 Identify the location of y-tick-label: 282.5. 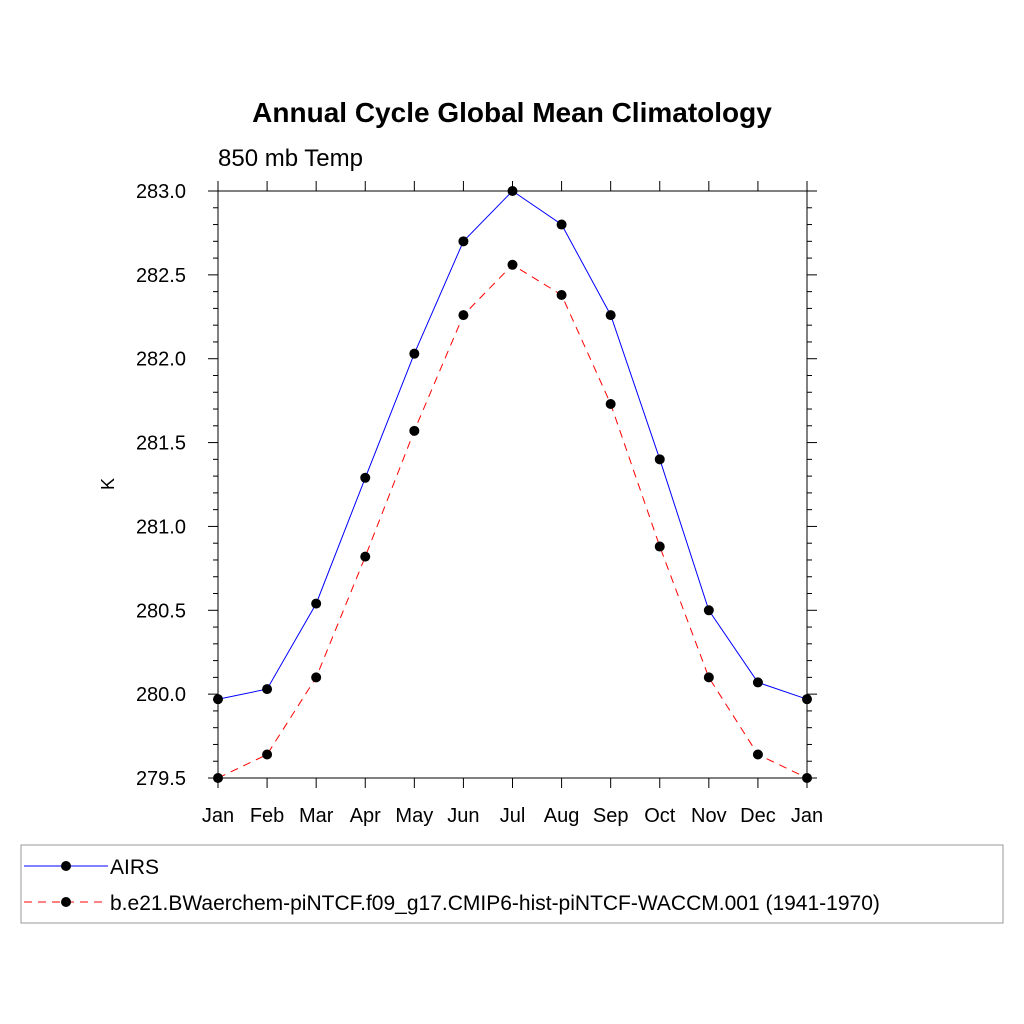
(161, 276).